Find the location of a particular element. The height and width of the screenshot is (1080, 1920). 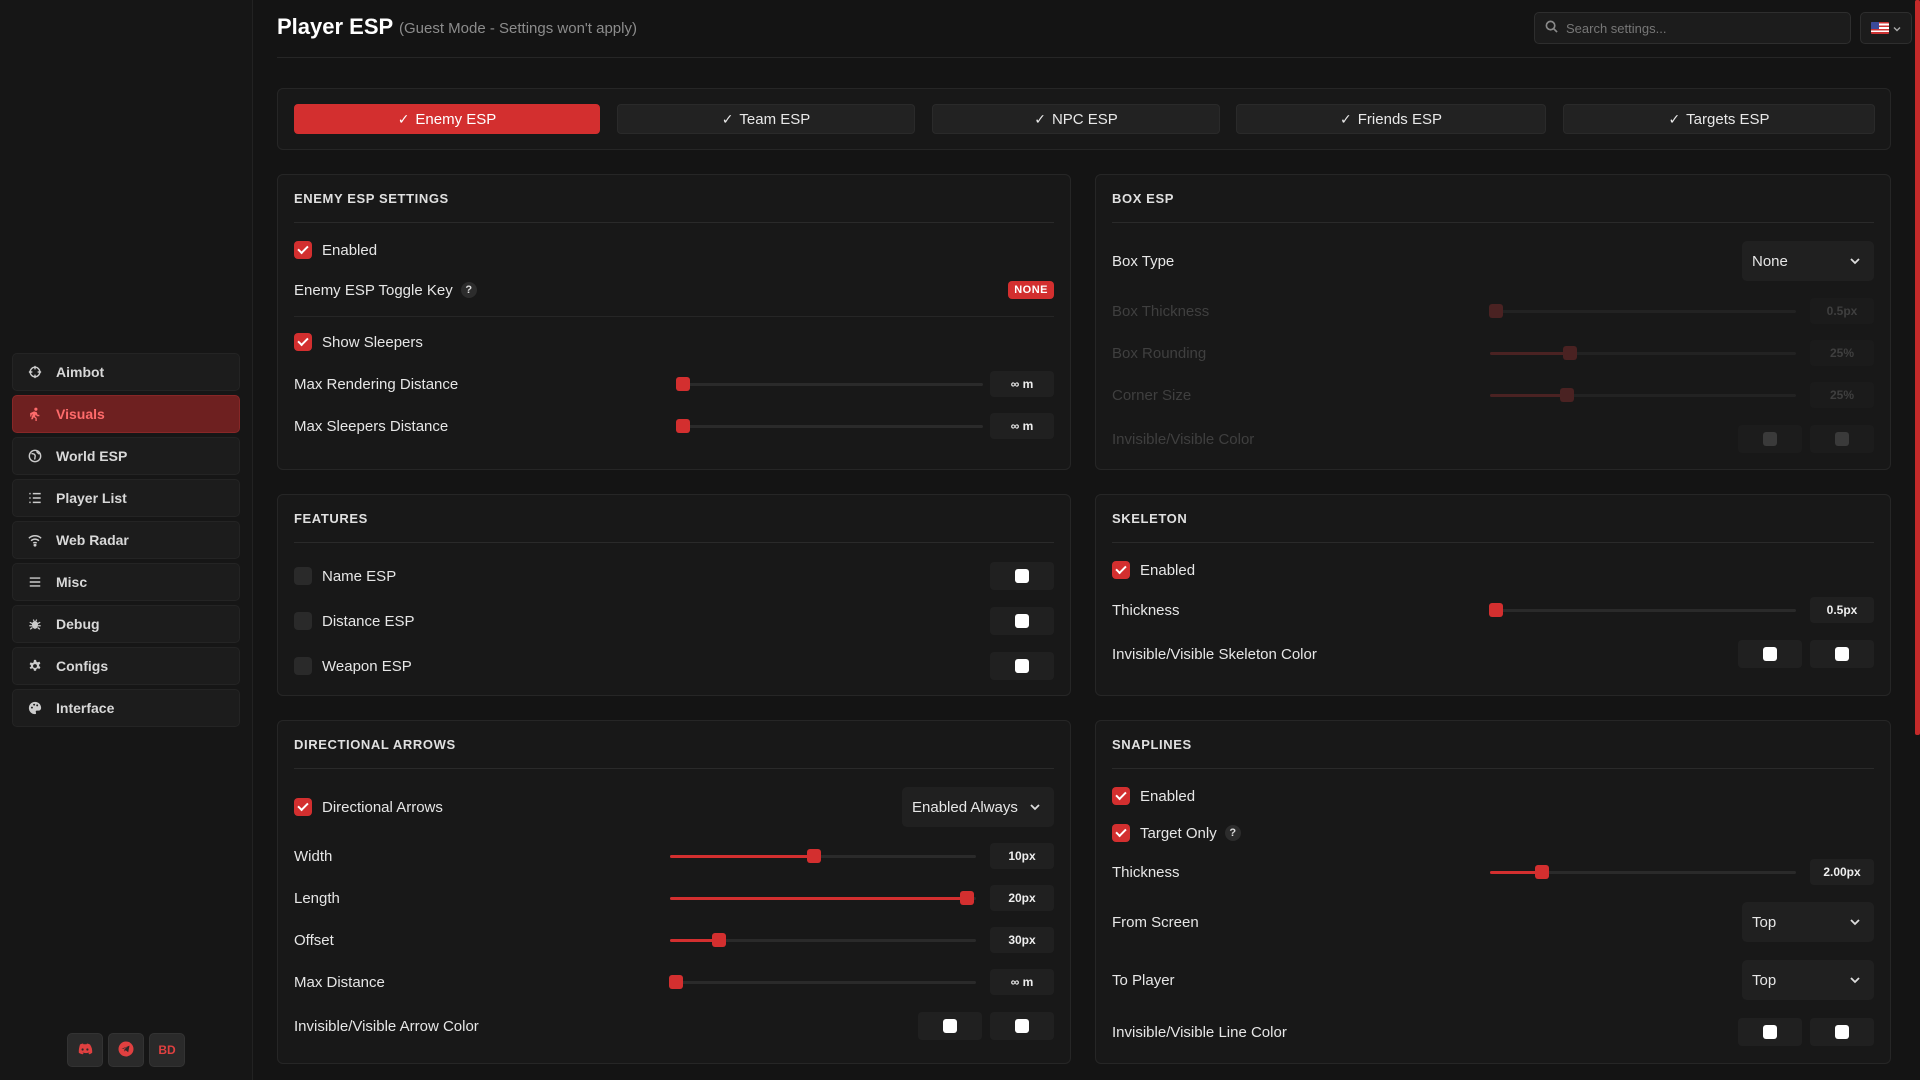

telegram-icon is located at coordinates (126, 1050).